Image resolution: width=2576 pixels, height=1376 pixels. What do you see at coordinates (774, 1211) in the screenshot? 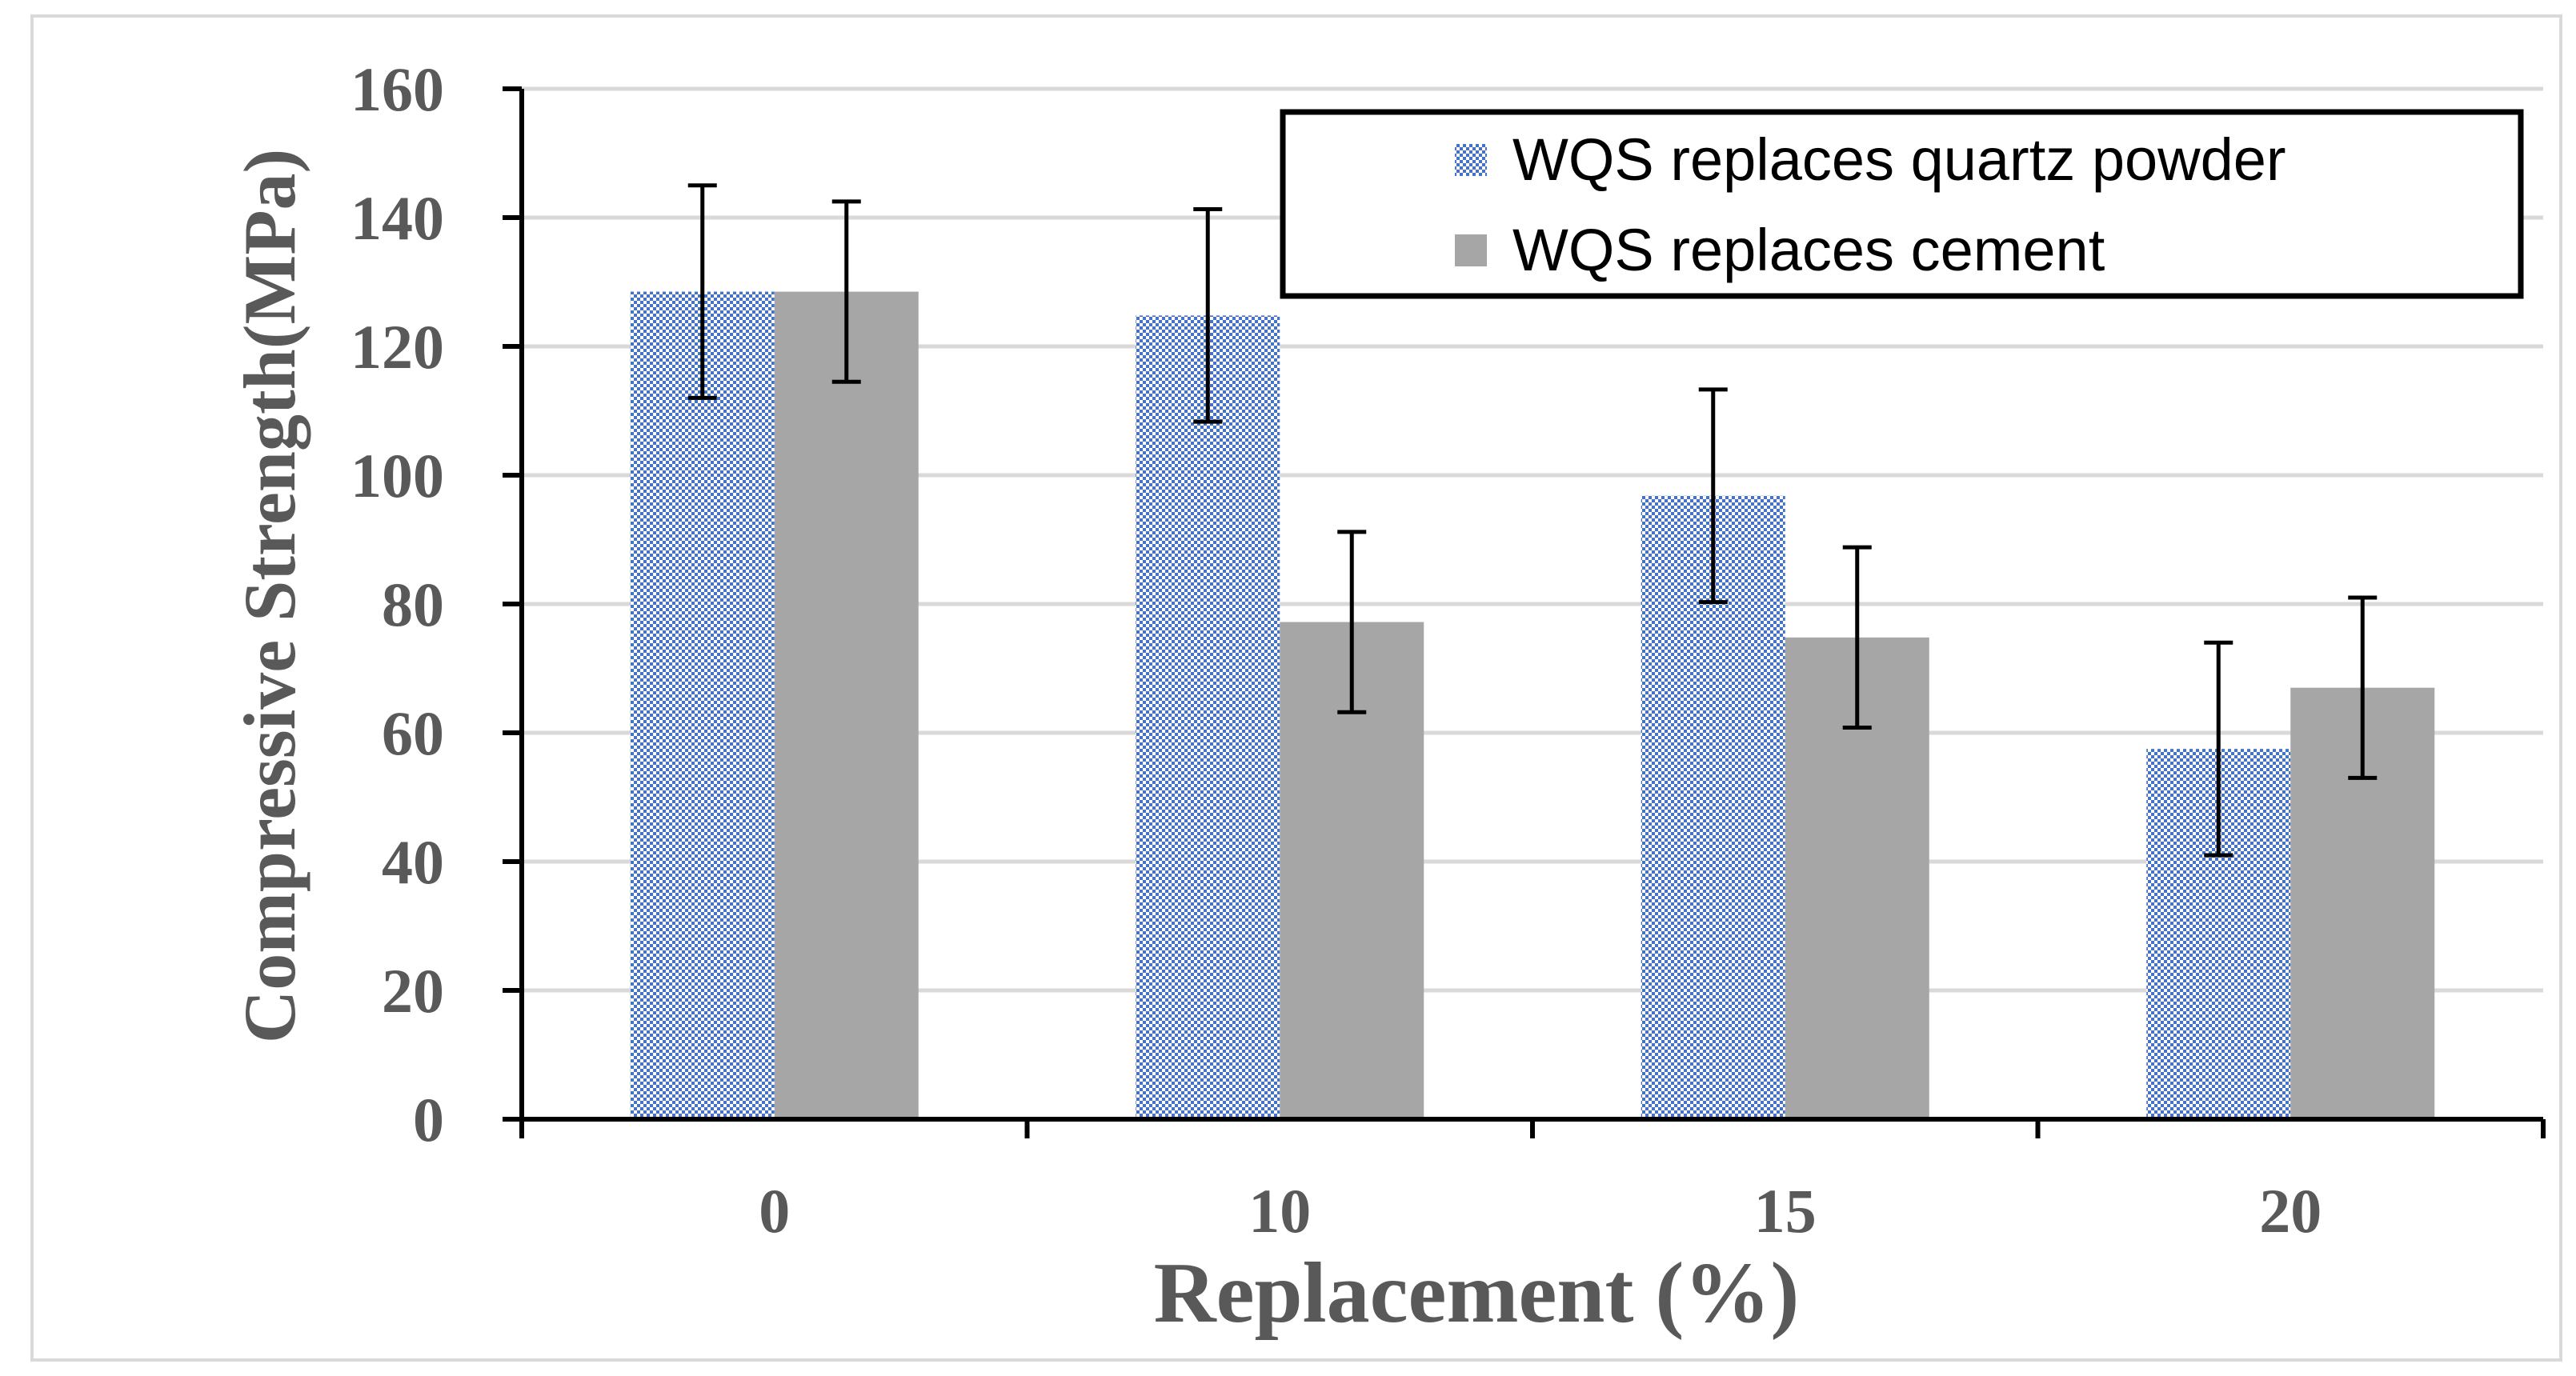
I see `x-tick-label: 0` at bounding box center [774, 1211].